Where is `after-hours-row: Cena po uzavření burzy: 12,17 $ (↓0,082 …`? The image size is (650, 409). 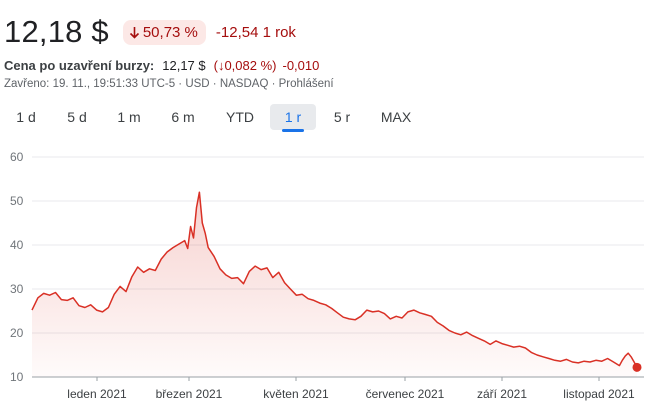
after-hours-row: Cena po uzavření burzy: 12,17 $ (↓0,082 … is located at coordinates (161, 65).